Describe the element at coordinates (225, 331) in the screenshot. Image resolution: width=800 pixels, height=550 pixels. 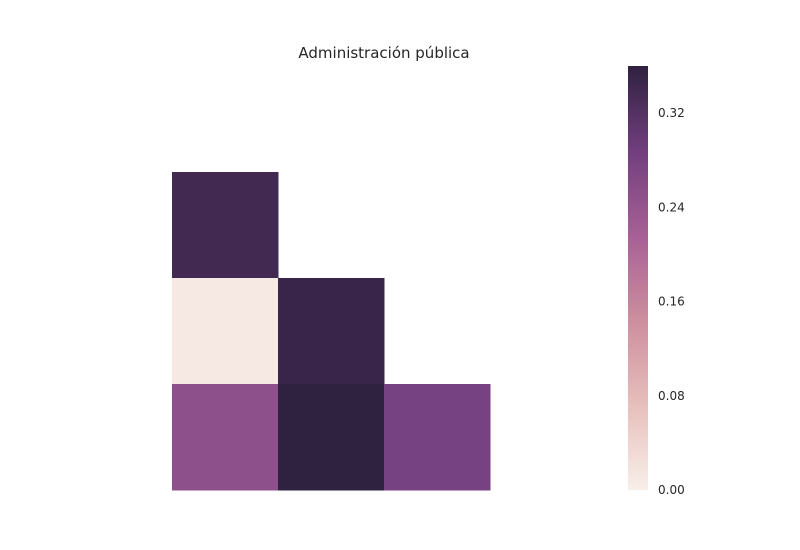
I see `heatmap-cell-r1-c0` at that location.